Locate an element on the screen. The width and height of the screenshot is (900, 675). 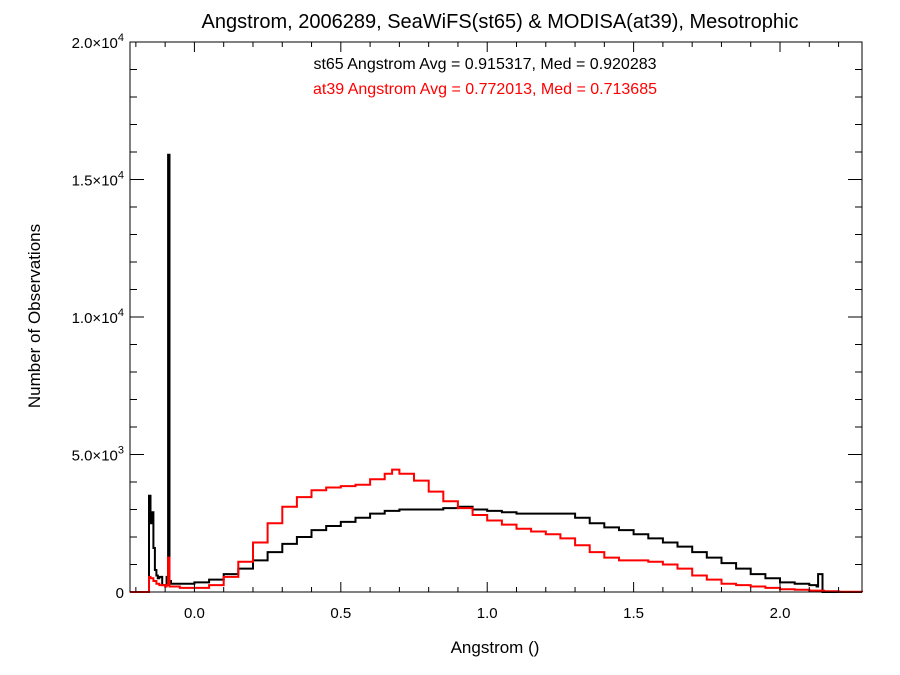
y-tick-label: 1.5×10⁴ is located at coordinates (98, 180).